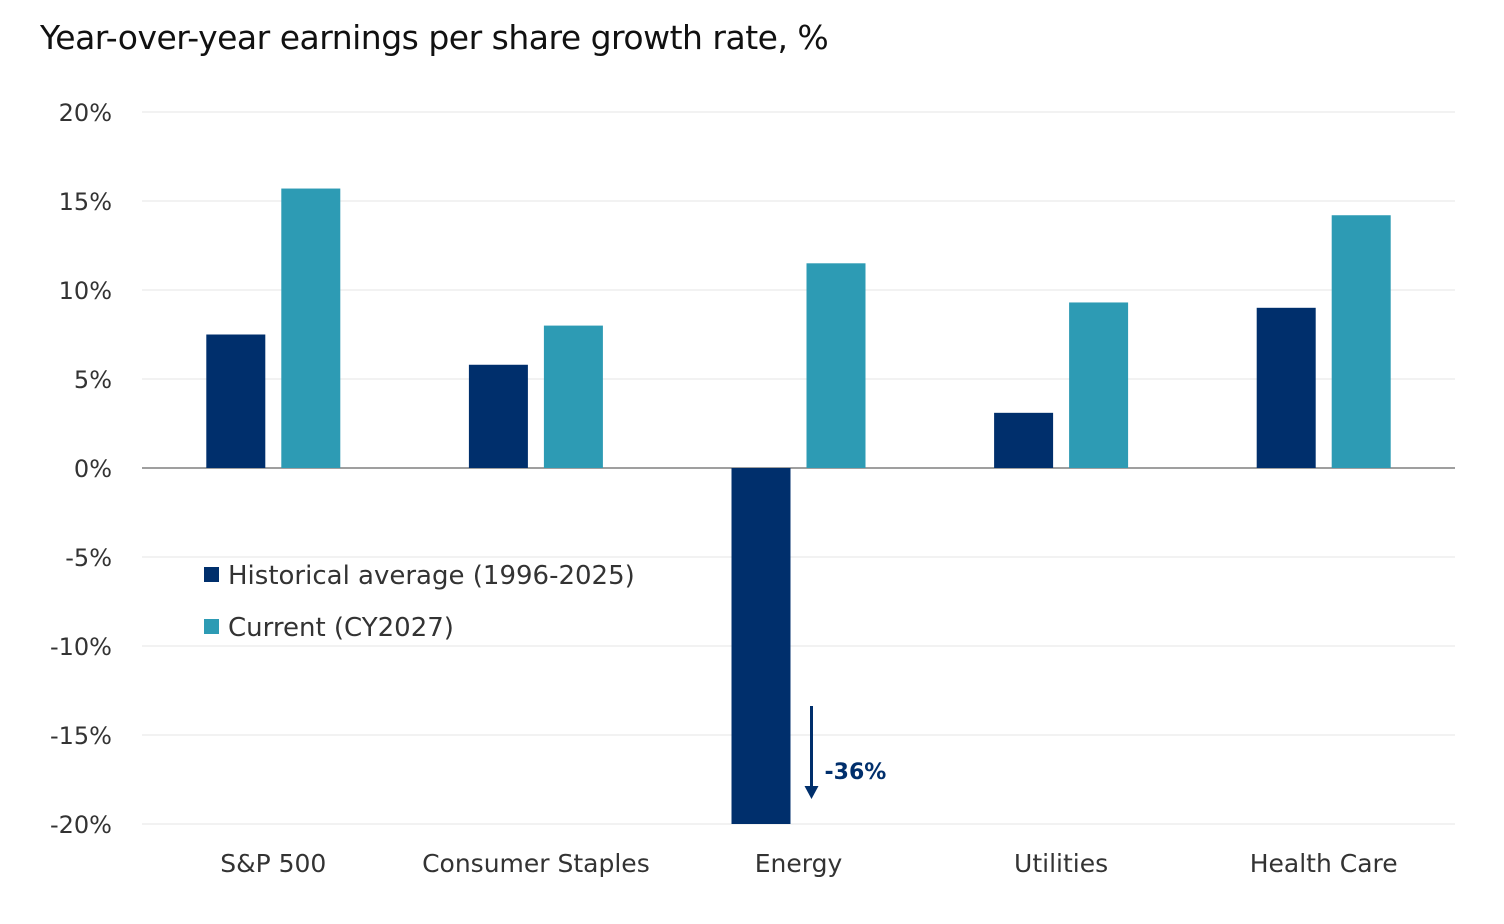 The width and height of the screenshot is (1504, 924). I want to click on y-tick-label: -15%, so click(81, 736).